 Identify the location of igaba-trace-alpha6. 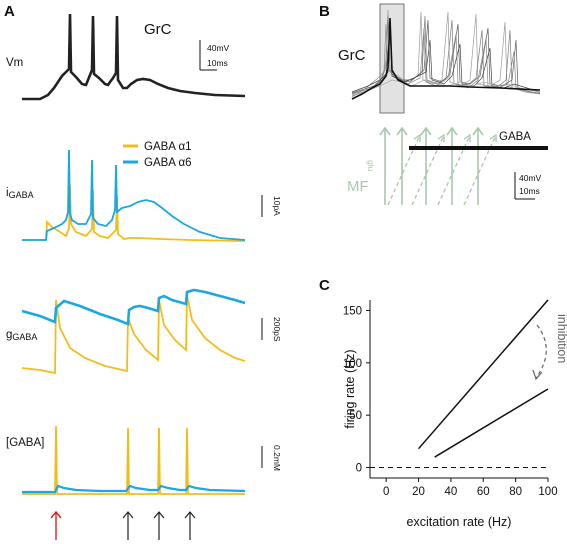
(134, 195).